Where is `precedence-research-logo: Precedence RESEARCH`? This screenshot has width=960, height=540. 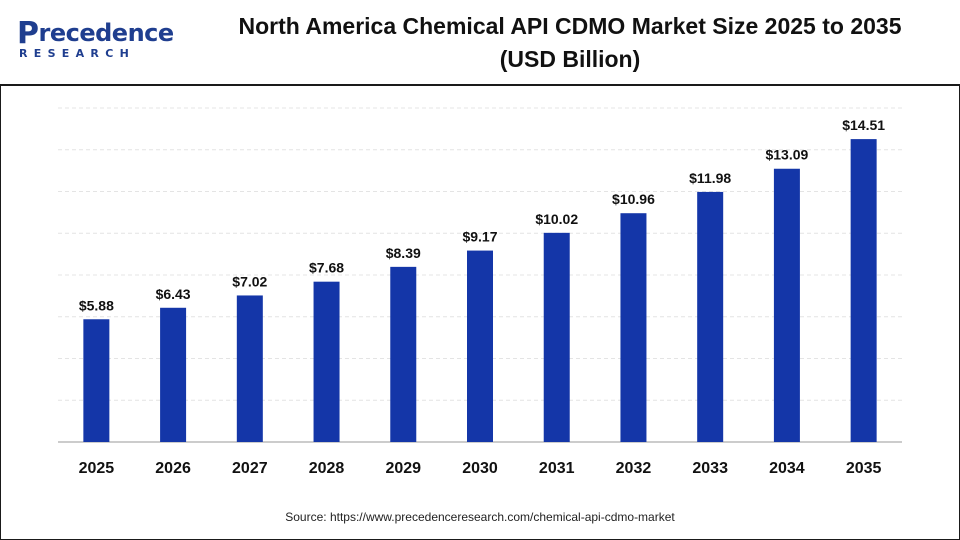
precedence-research-logo: Precedence RESEARCH is located at coordinates (95, 42).